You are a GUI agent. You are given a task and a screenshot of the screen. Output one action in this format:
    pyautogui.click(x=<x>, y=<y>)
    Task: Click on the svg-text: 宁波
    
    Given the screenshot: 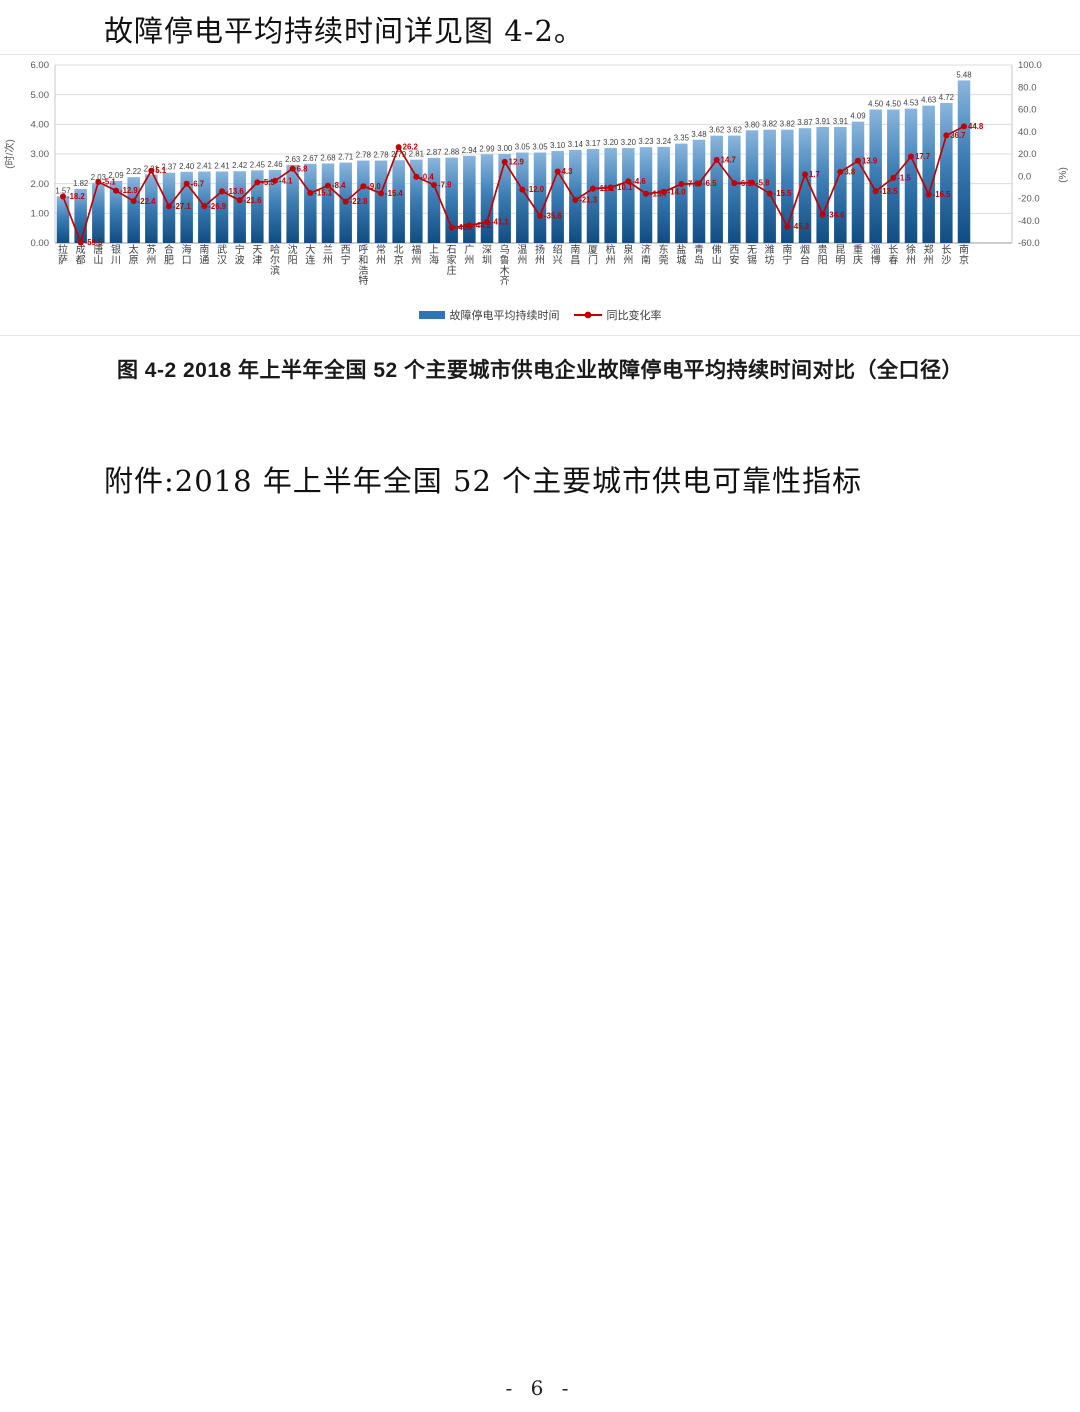 What is the action you would take?
    pyautogui.click(x=240, y=254)
    